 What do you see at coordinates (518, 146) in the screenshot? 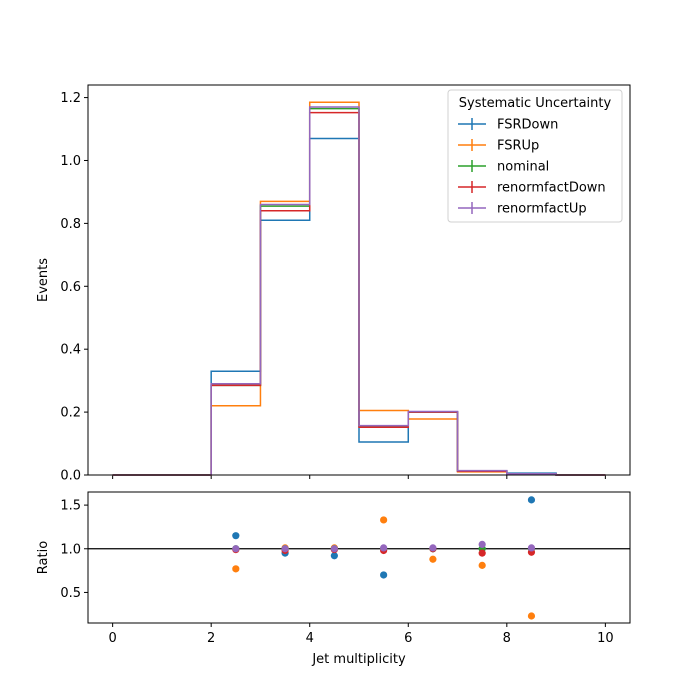
I see `legend-label-FSRUp: FSRUp` at bounding box center [518, 146].